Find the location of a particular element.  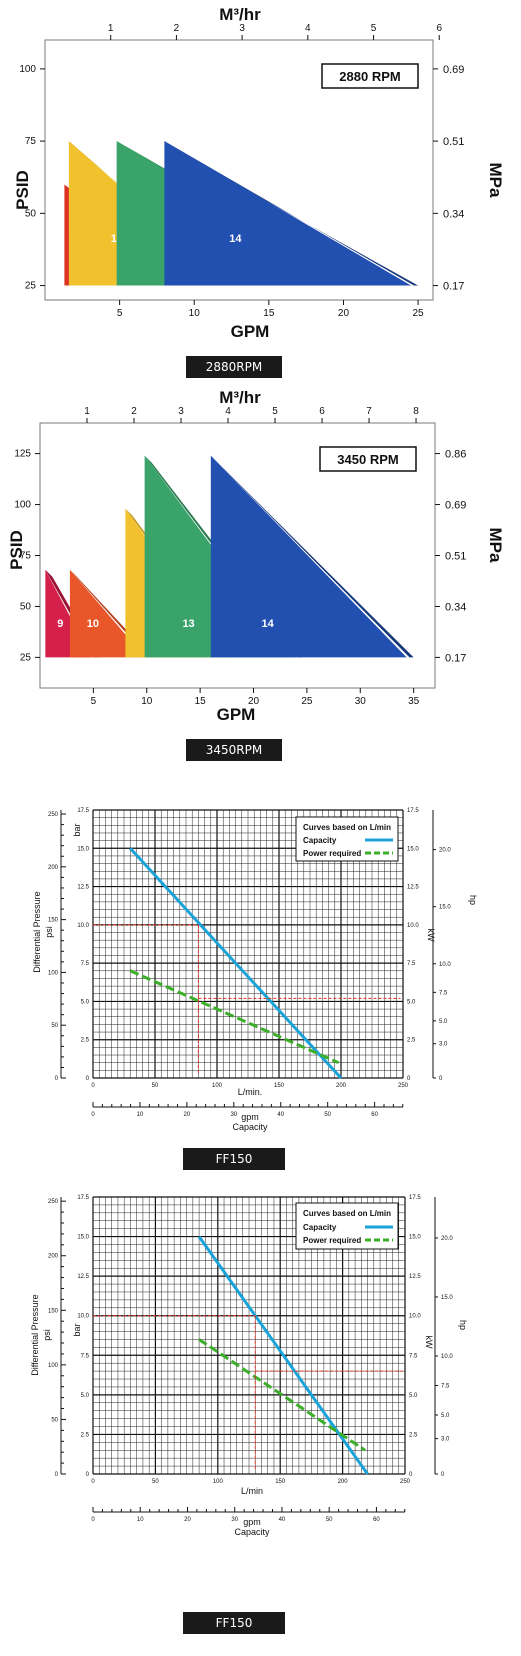

kw-tick-label: 12.5 is located at coordinates (413, 888).